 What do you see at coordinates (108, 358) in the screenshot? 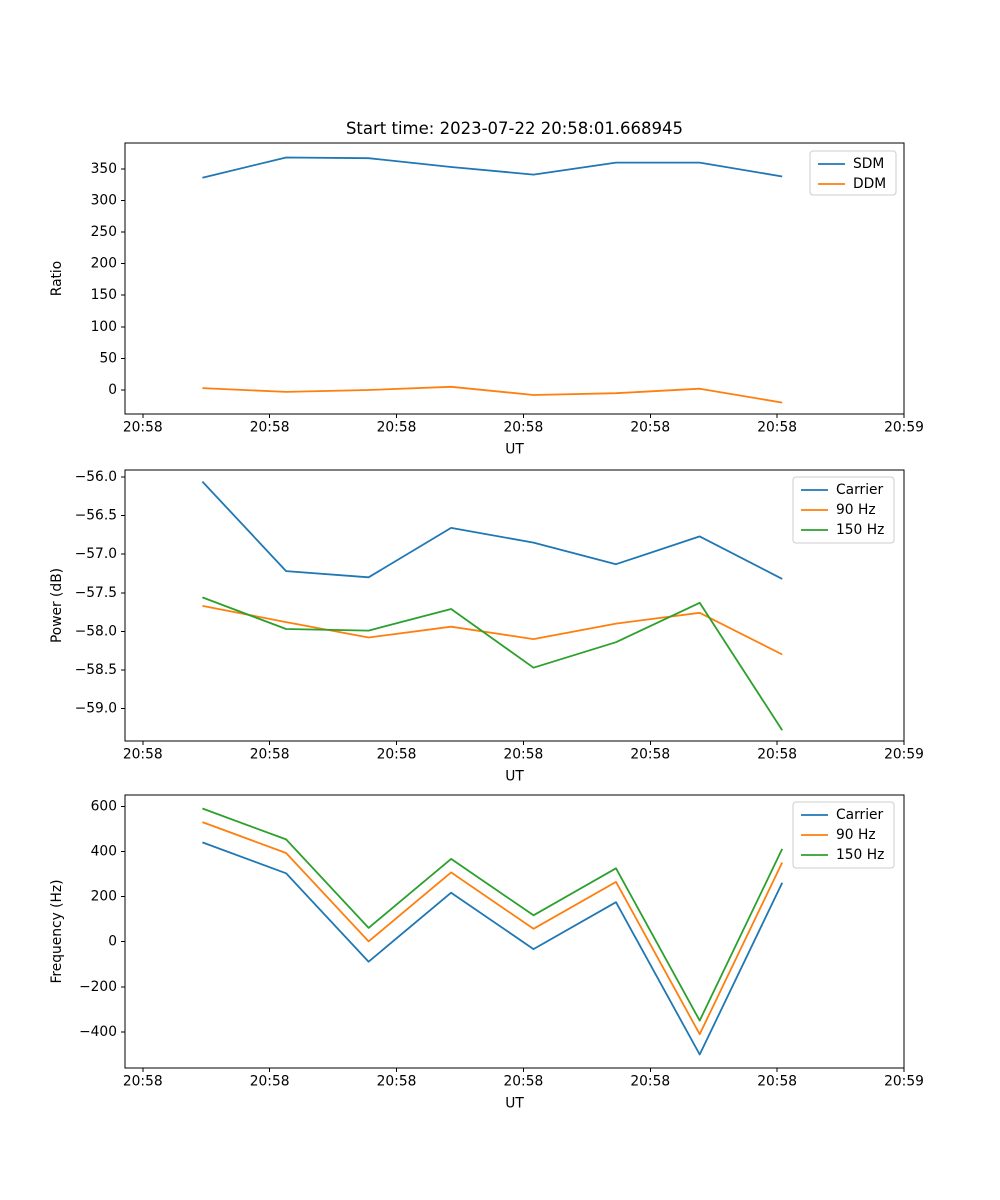
I see `y-tick-label: 50` at bounding box center [108, 358].